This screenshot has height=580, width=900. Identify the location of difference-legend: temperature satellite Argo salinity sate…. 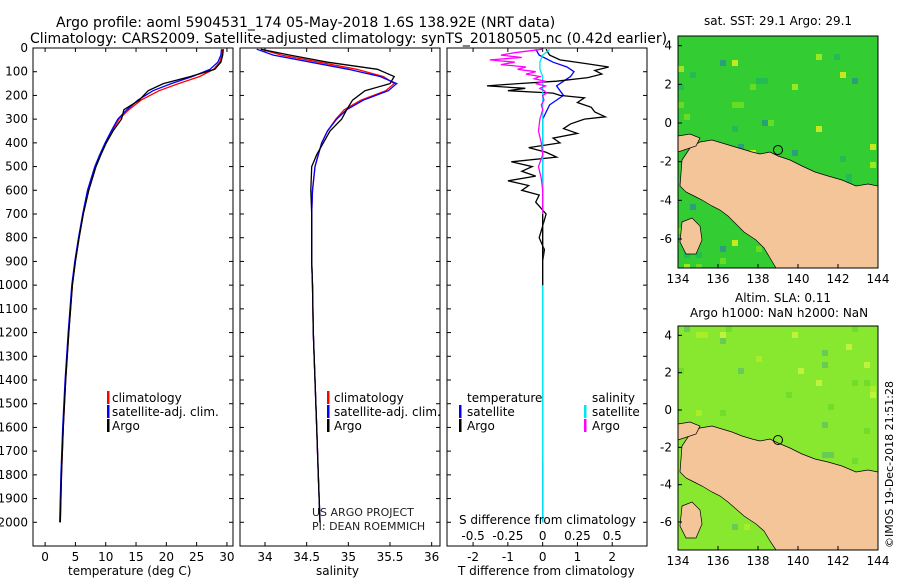
(549, 412).